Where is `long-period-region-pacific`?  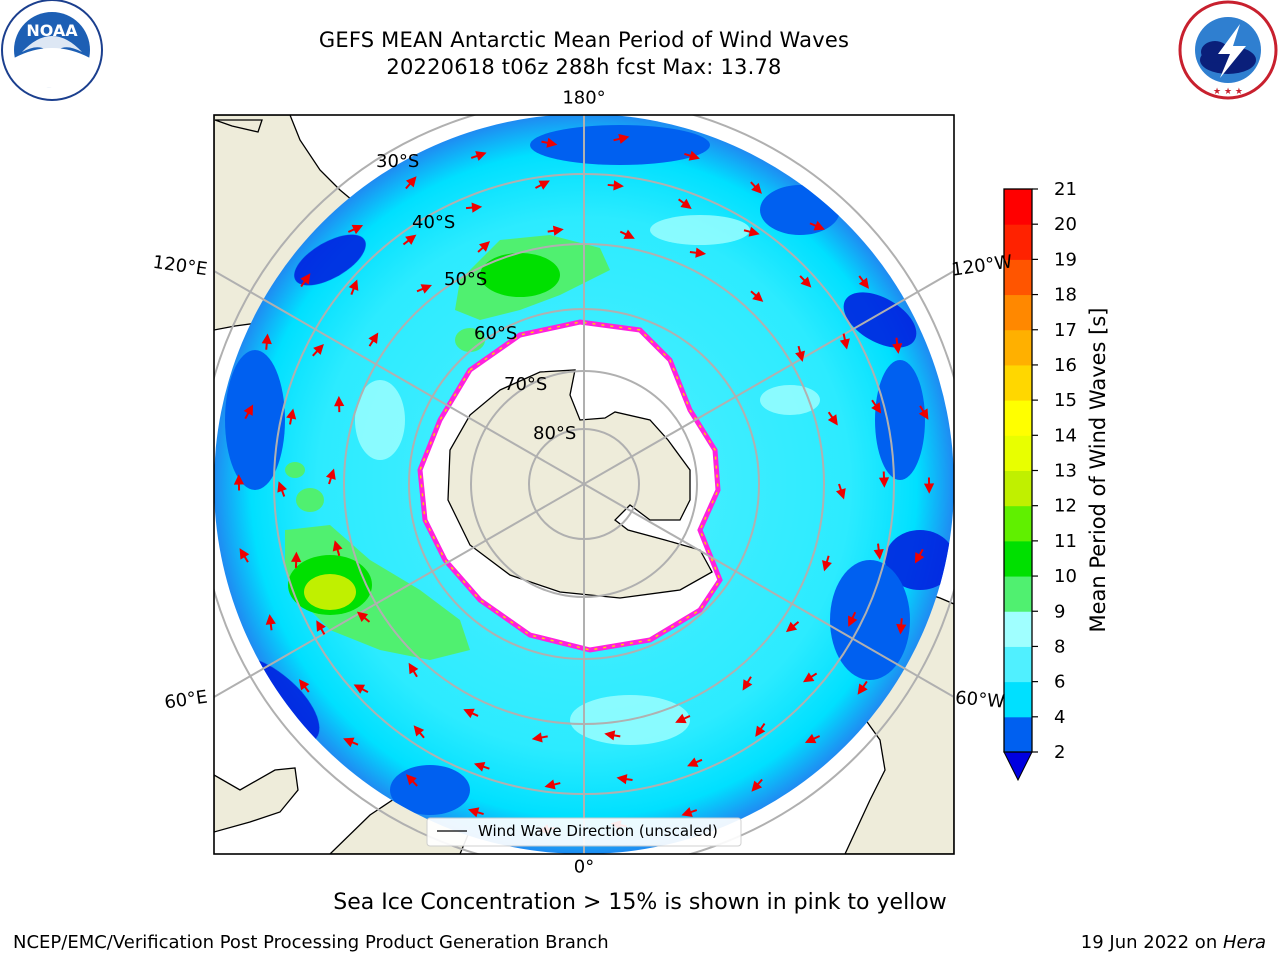
long-period-region-pacific is located at coordinates (532, 293).